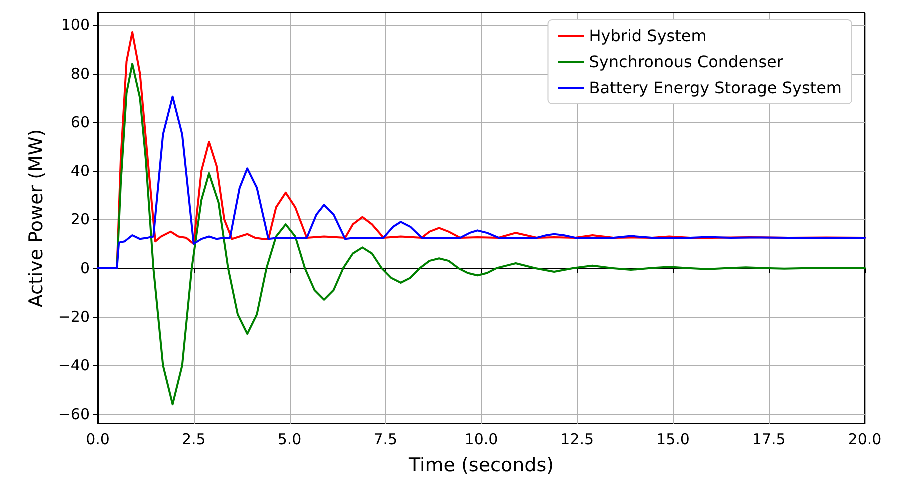  Describe the element at coordinates (74, 317) in the screenshot. I see `y-tick-label: −20` at that location.